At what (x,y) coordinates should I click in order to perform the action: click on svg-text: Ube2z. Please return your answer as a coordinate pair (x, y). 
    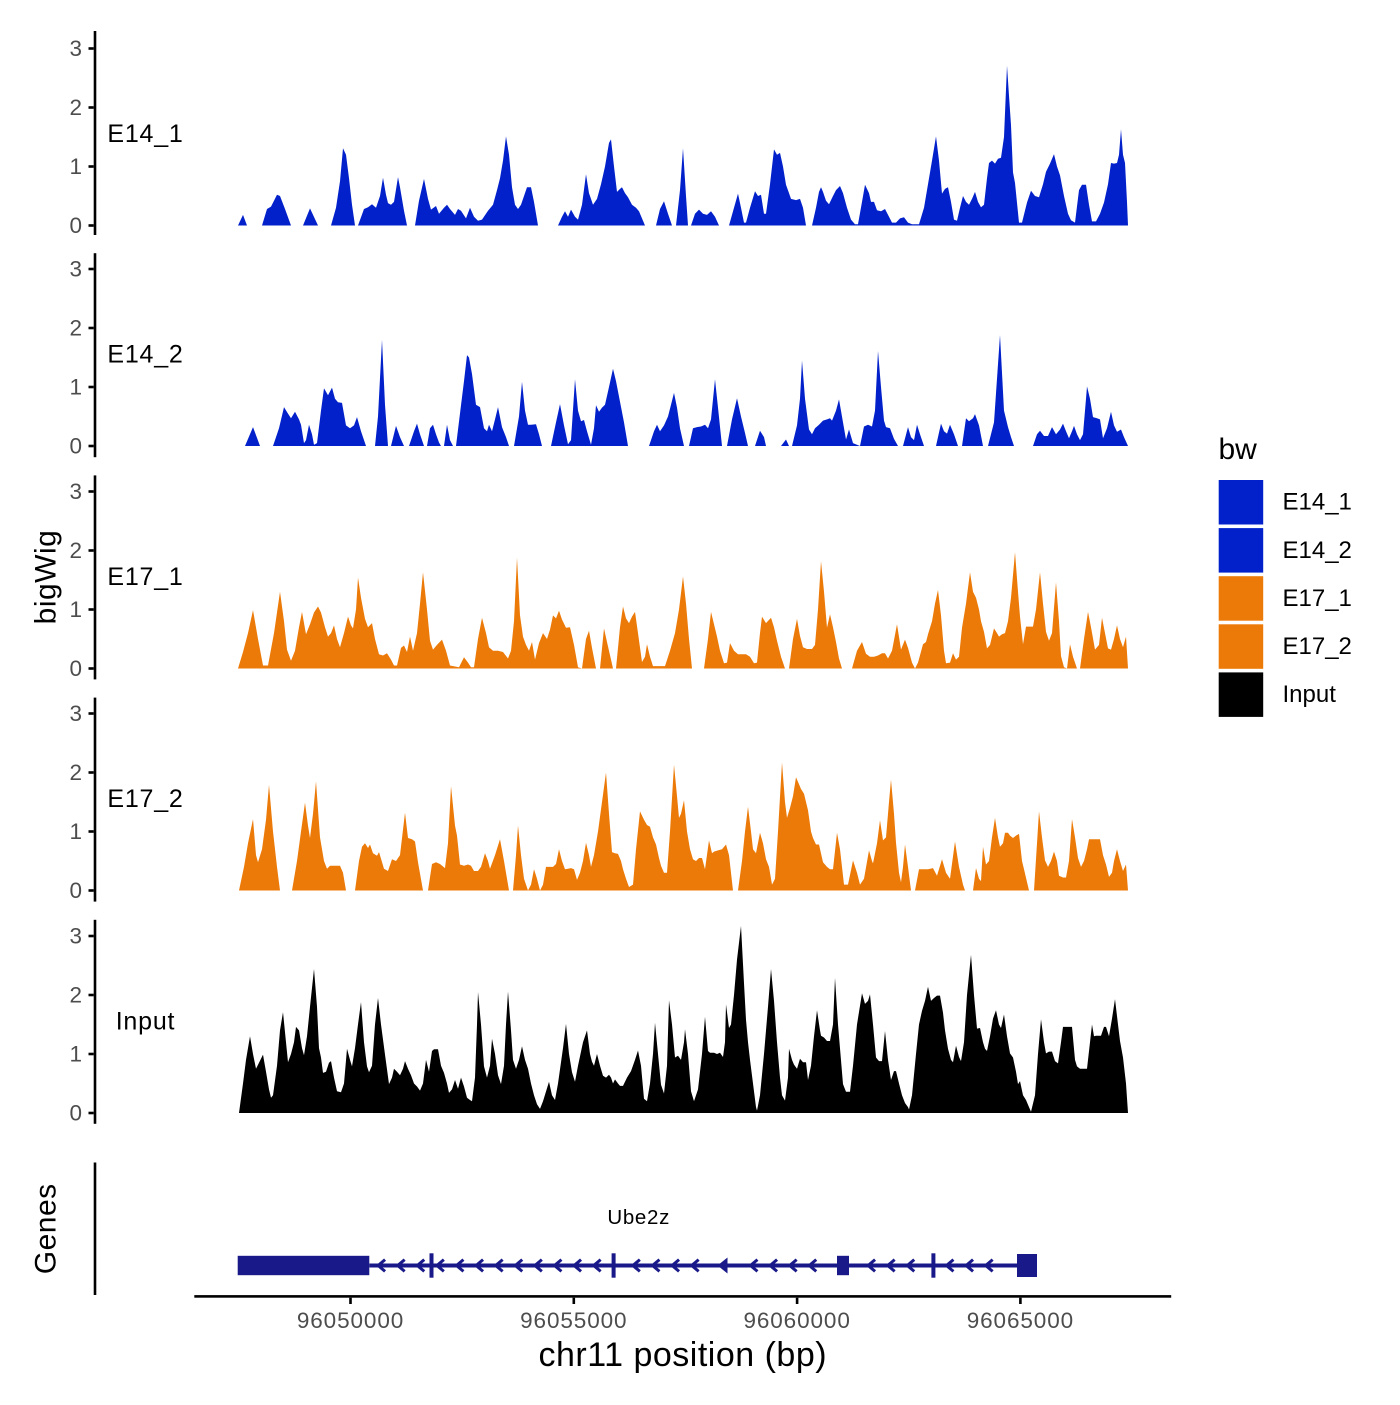
    Looking at the image, I should click on (638, 1217).